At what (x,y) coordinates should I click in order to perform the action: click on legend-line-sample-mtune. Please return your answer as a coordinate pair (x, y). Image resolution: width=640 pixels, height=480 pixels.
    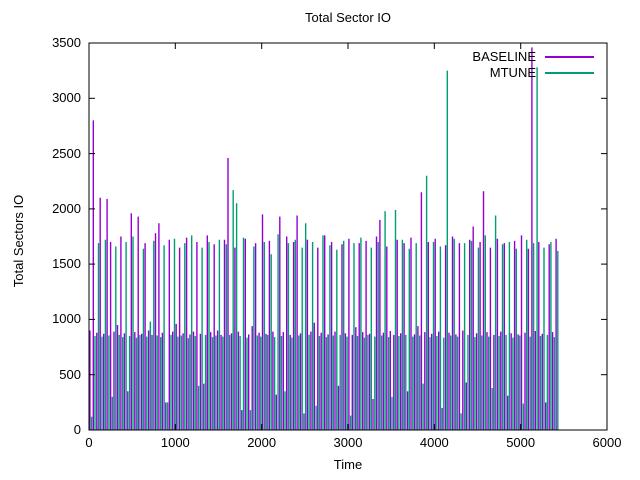
    Looking at the image, I should click on (569, 73).